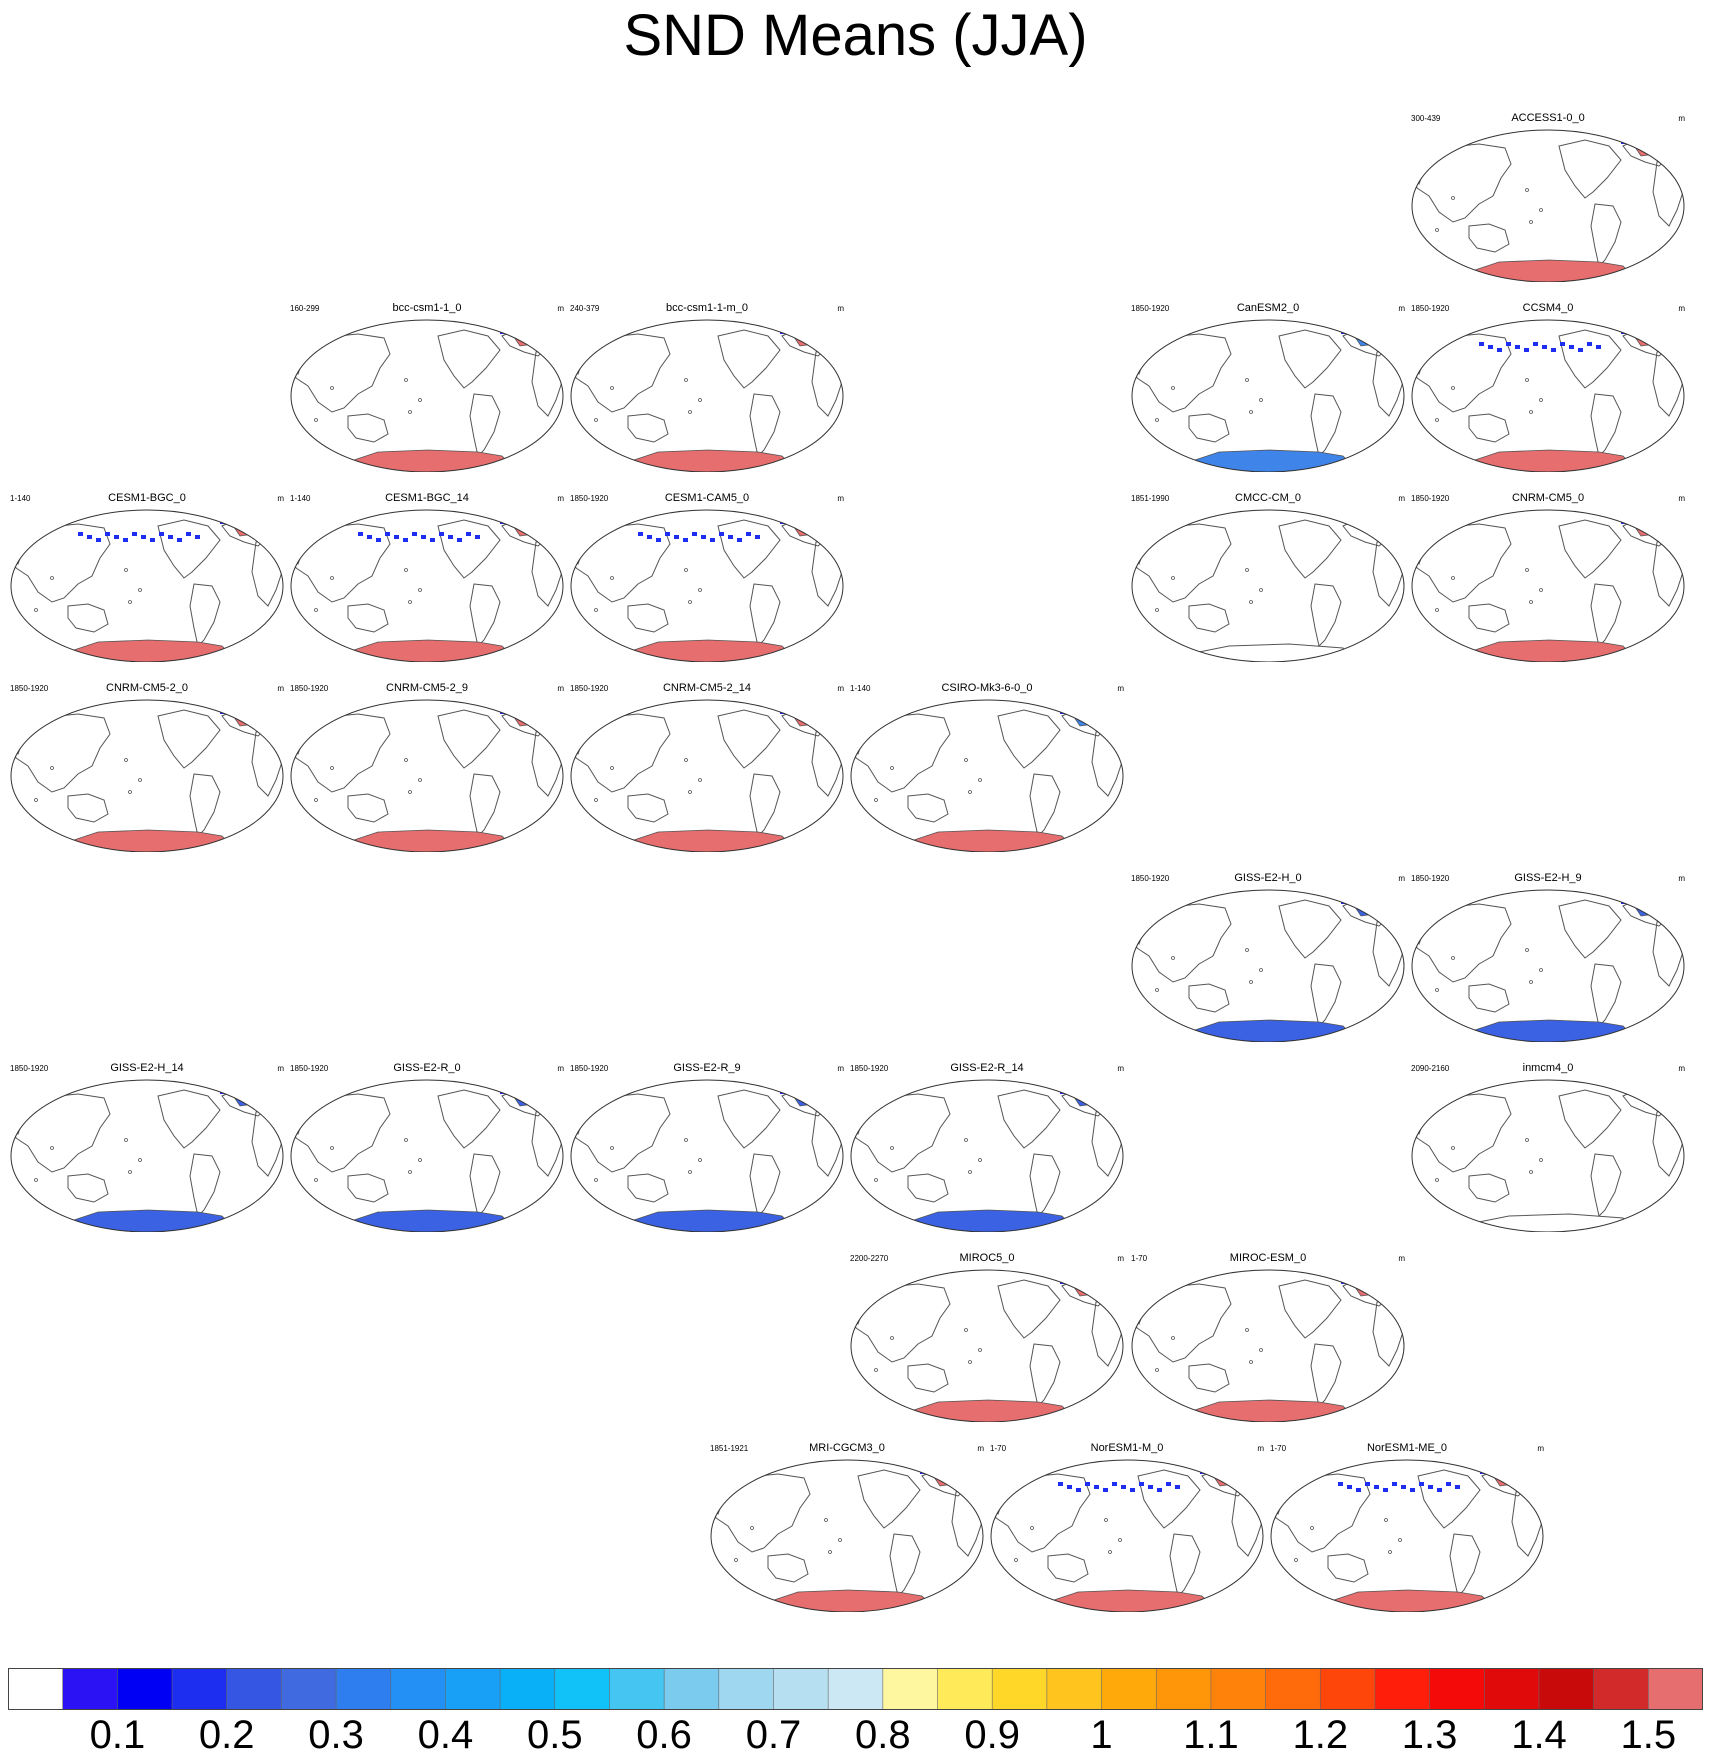 The image size is (1711, 1759). I want to click on map-panel: ACCESS1-0_0 300-439 m, so click(1548, 197).